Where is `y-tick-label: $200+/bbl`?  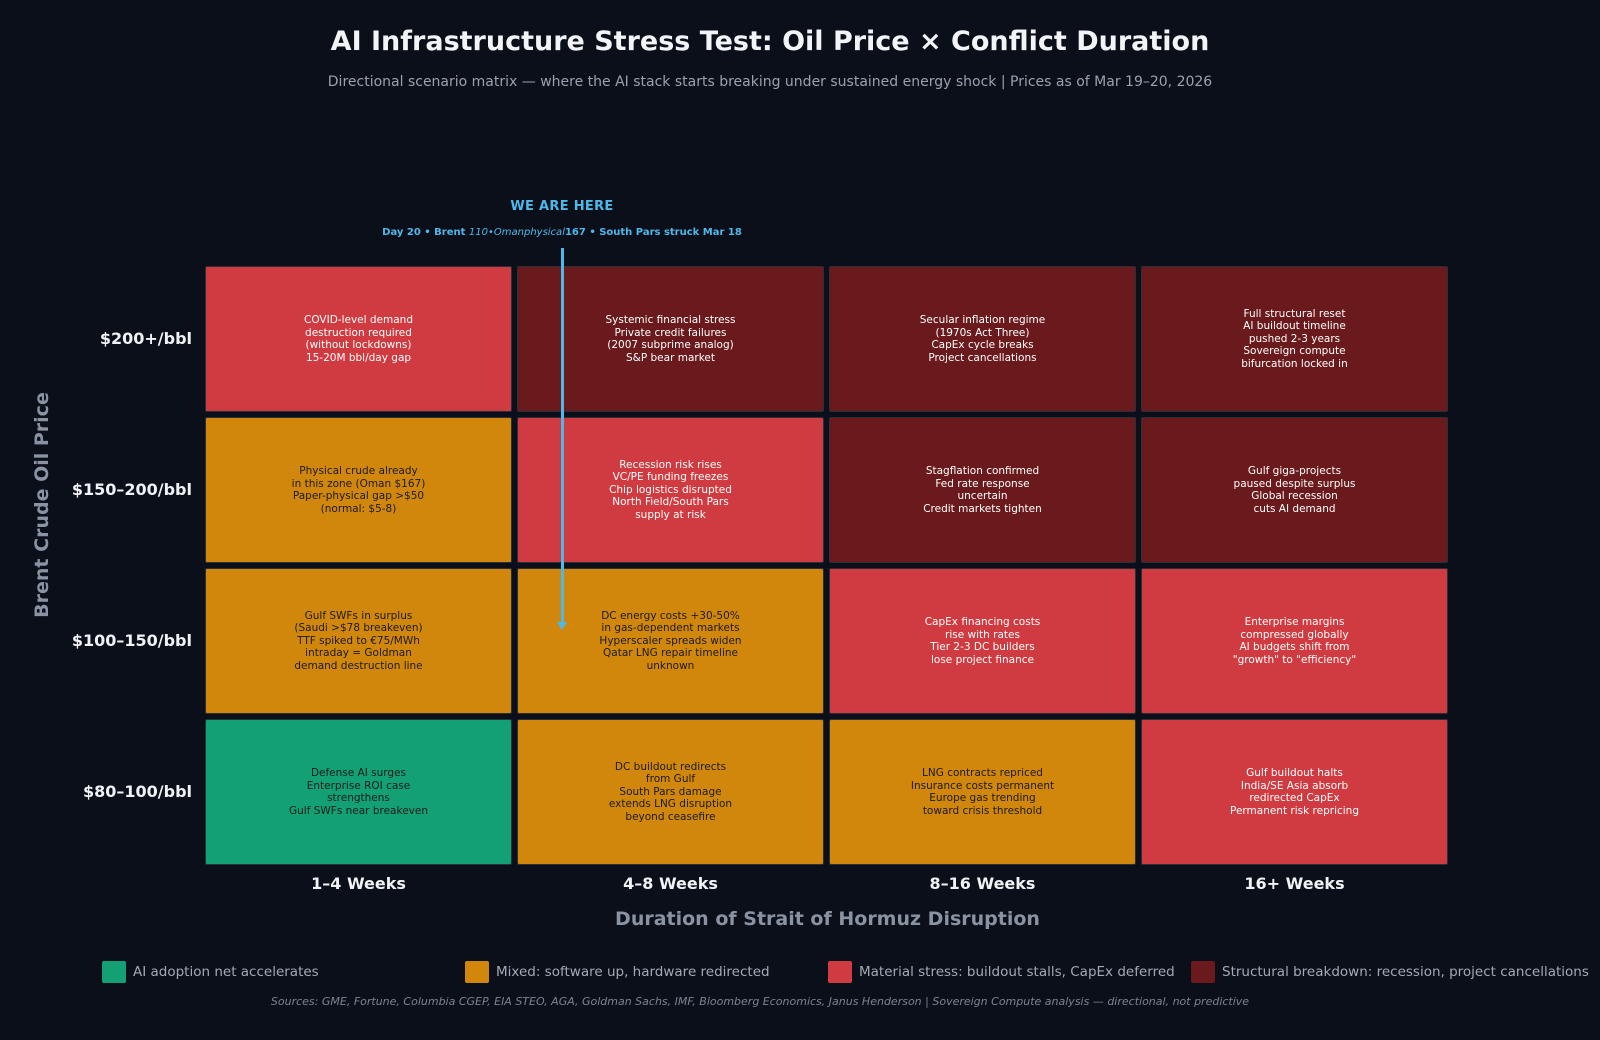 y-tick-label: $200+/bbl is located at coordinates (145, 338).